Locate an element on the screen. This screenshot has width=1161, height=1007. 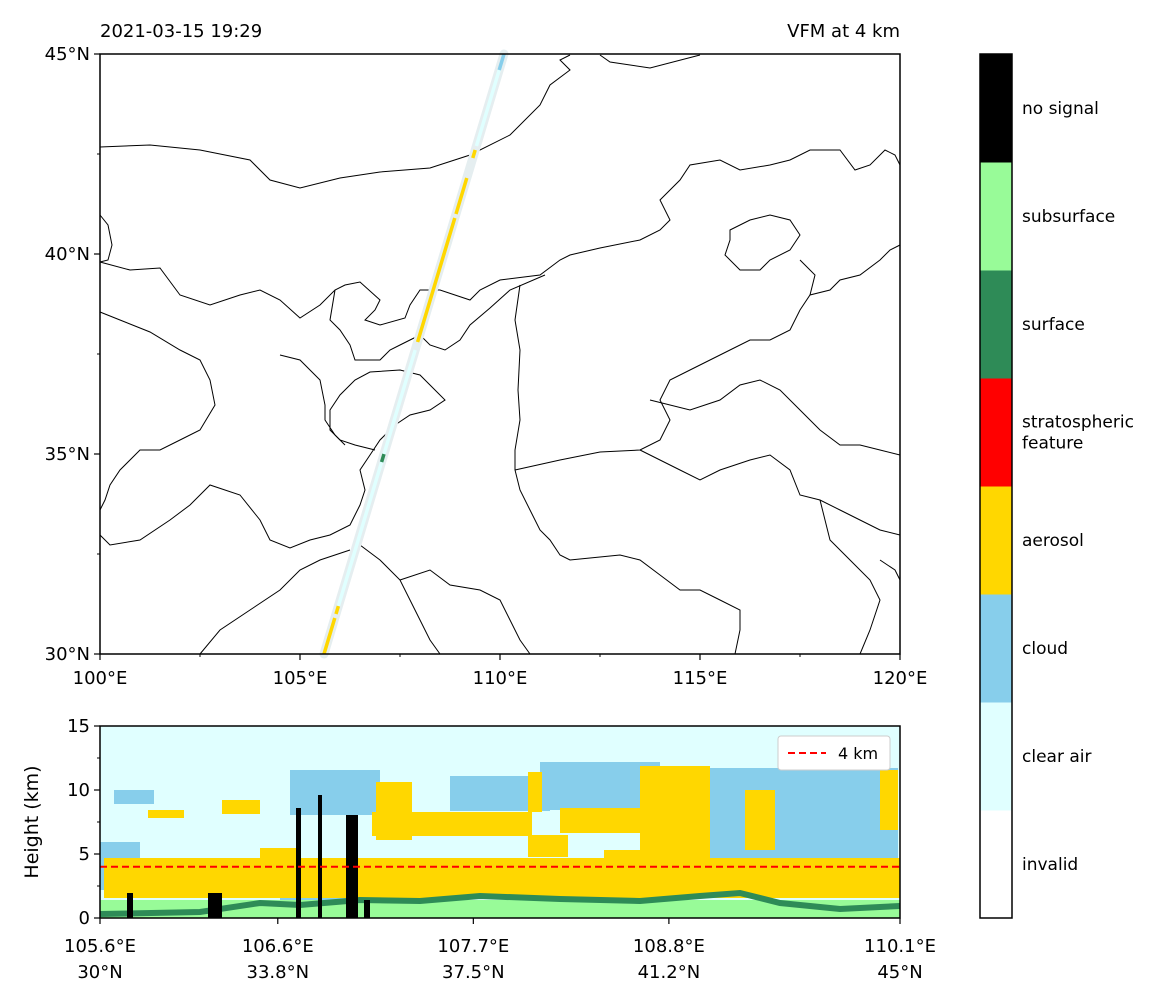
x-tick-label: 107.7°E is located at coordinates (473, 946).